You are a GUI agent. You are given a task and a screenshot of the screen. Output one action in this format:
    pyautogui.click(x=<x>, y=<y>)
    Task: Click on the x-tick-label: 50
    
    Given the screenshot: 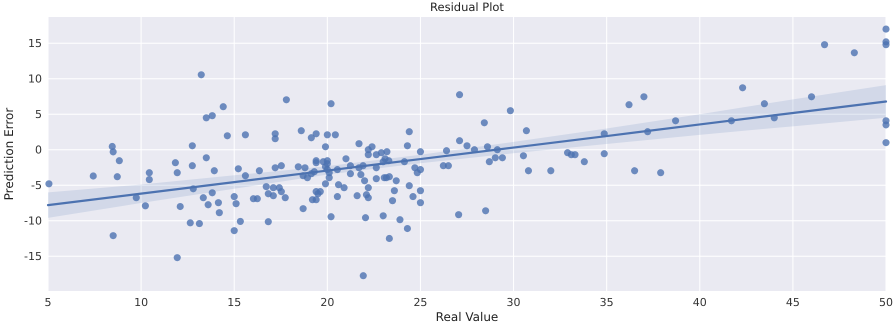 What is the action you would take?
    pyautogui.click(x=886, y=302)
    